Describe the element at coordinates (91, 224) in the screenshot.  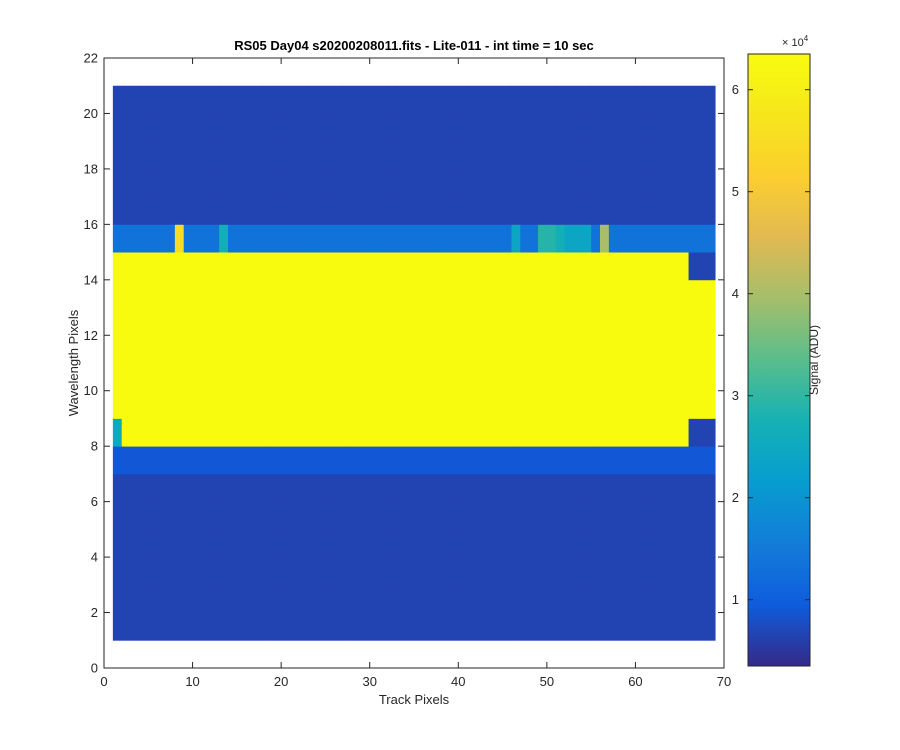
I see `y-tick-label: 16` at that location.